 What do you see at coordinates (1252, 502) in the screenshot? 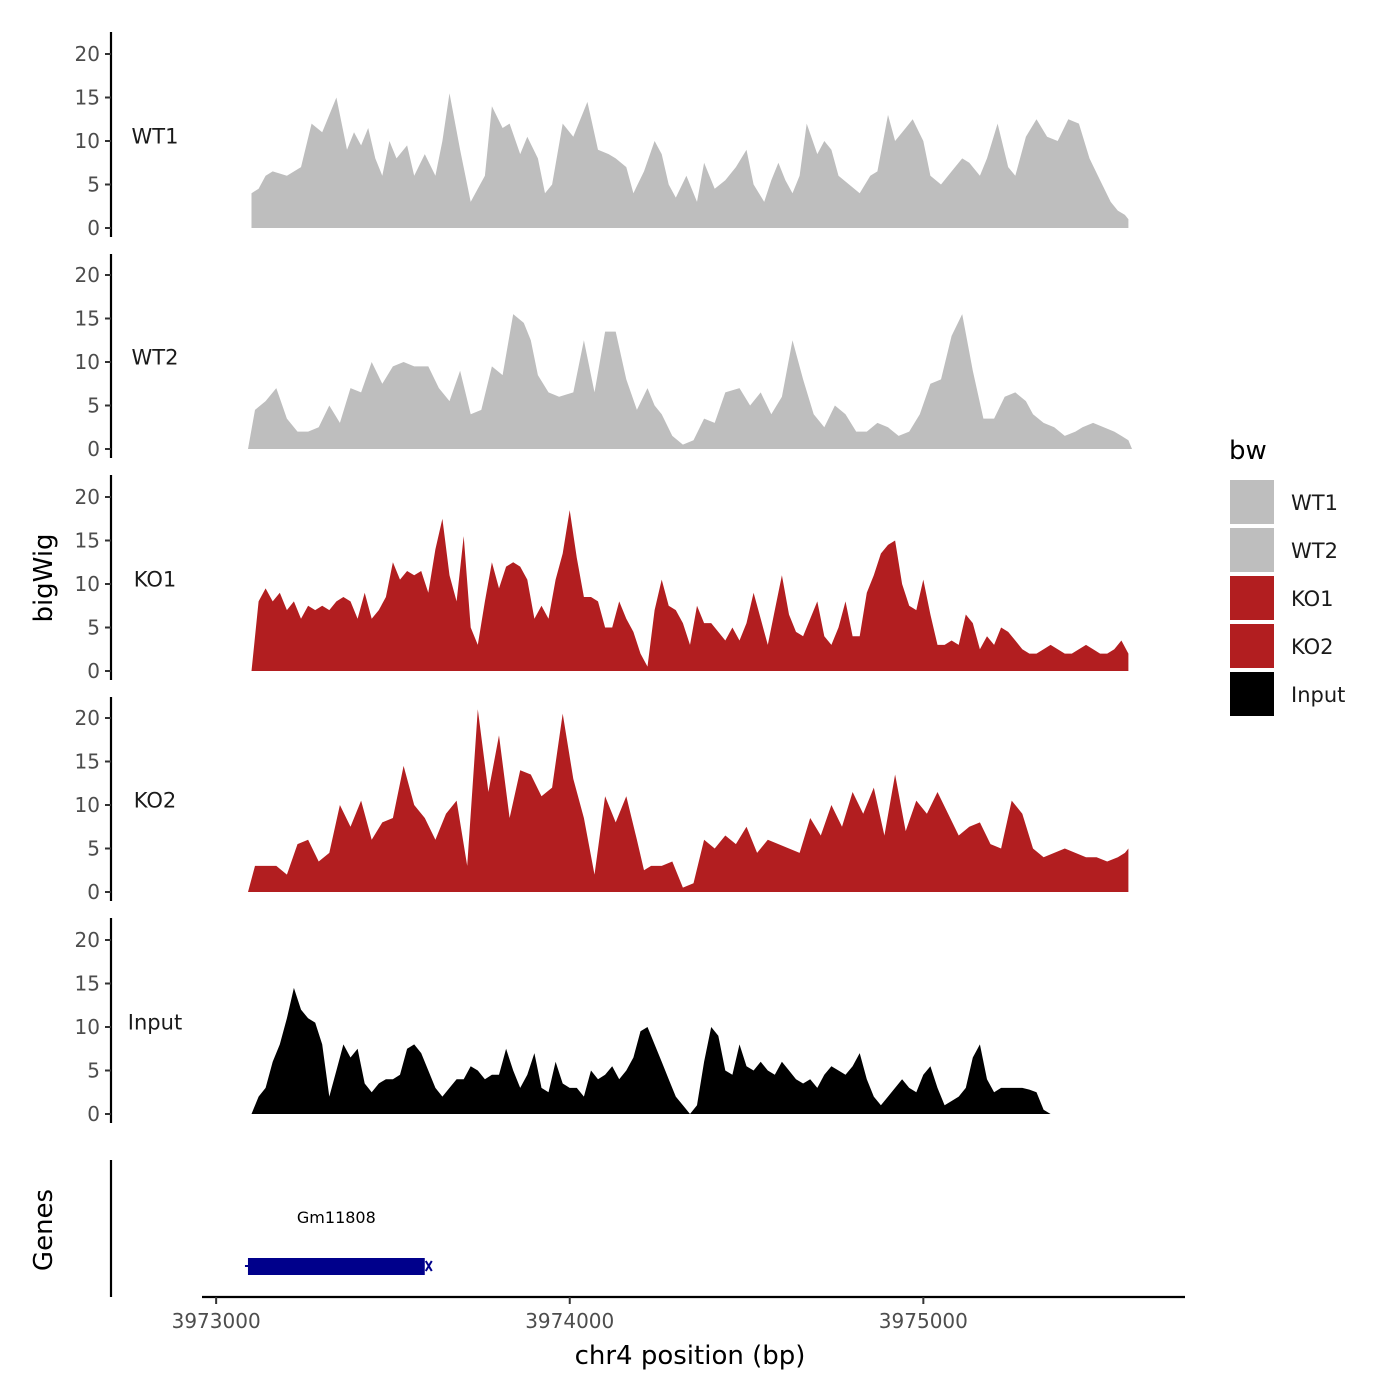
I see `legend-swatch-wt1` at bounding box center [1252, 502].